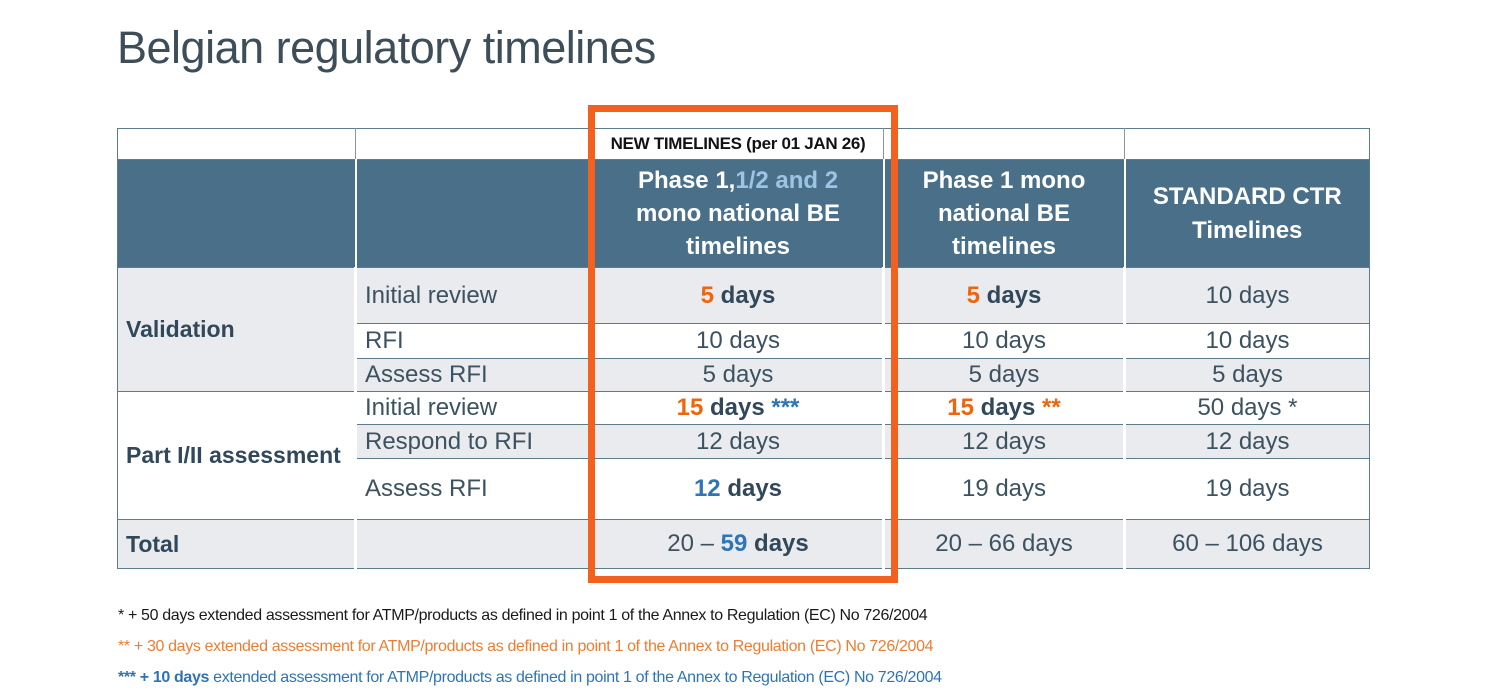  Describe the element at coordinates (1247, 441) in the screenshot. I see `value-standard-ctr: 12 days` at that location.